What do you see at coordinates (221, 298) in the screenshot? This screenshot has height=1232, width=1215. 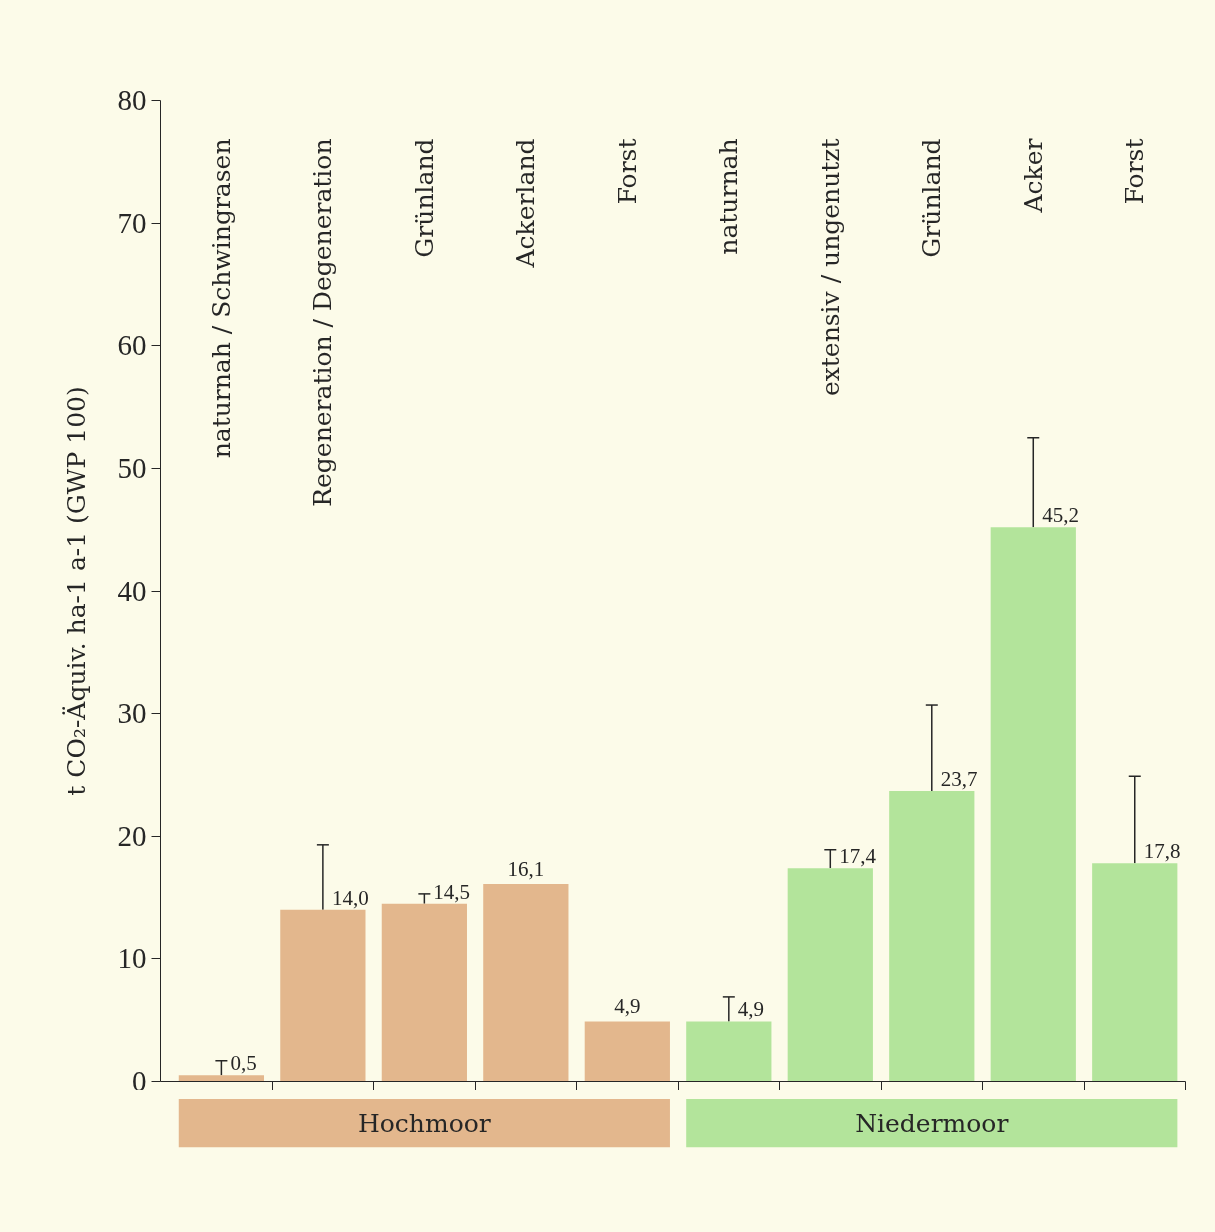 I see `x-tick-label: naturnah / Schwingrasen` at bounding box center [221, 298].